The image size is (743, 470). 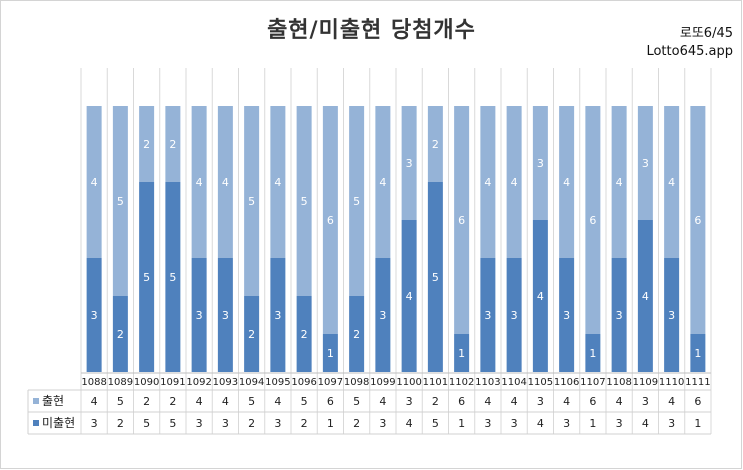 I want to click on data-label-appeared: 5, so click(x=304, y=201).